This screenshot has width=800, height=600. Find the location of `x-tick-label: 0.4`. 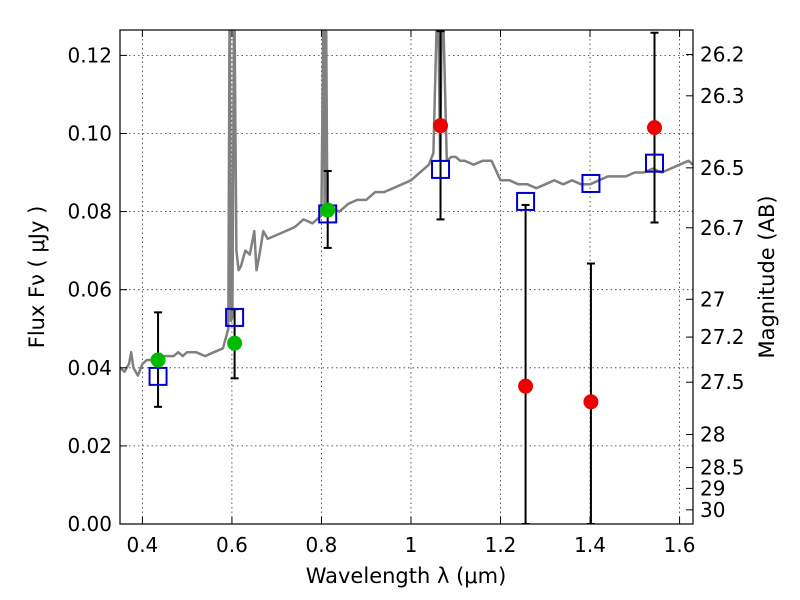

x-tick-label: 0.4 is located at coordinates (142, 545).